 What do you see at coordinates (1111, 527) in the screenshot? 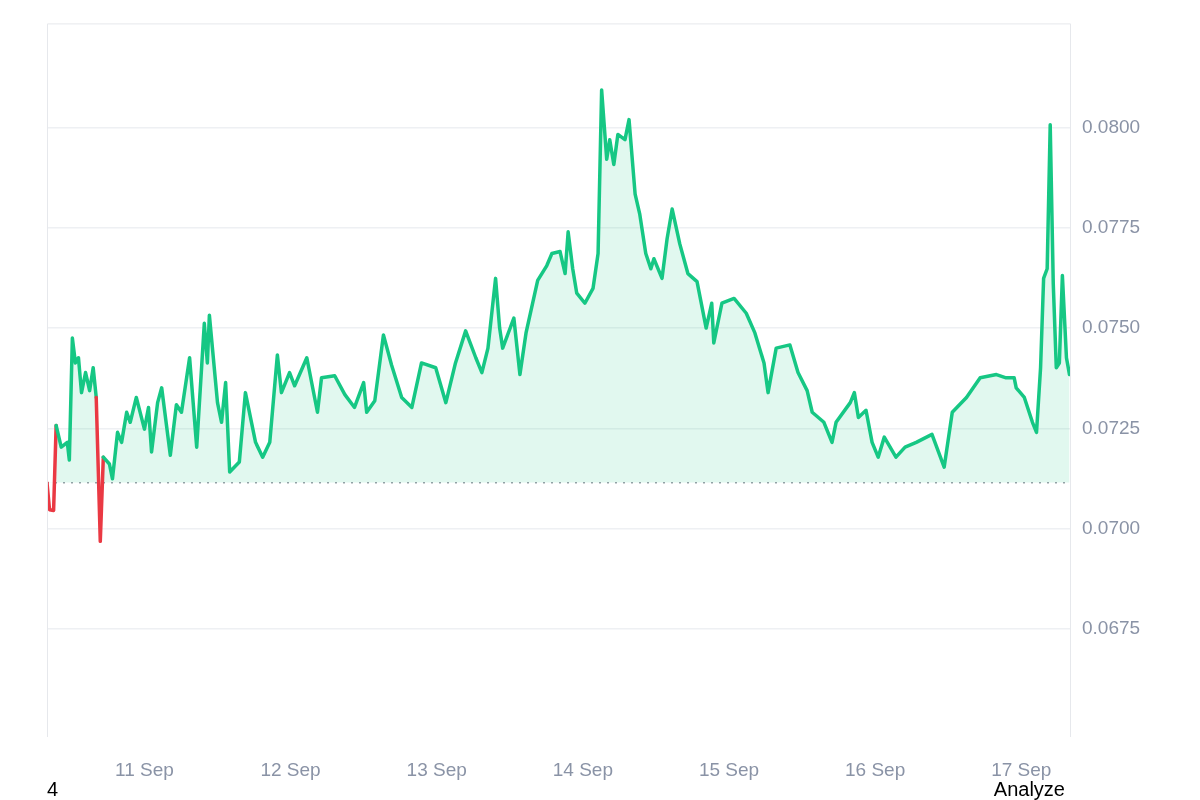
I see `y-tick-label: 0.0700` at bounding box center [1111, 527].